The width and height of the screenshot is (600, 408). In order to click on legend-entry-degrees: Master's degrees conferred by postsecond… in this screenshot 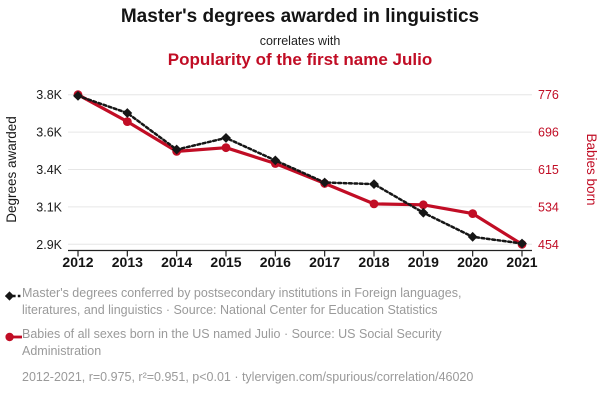, I will do `click(262, 302)`.